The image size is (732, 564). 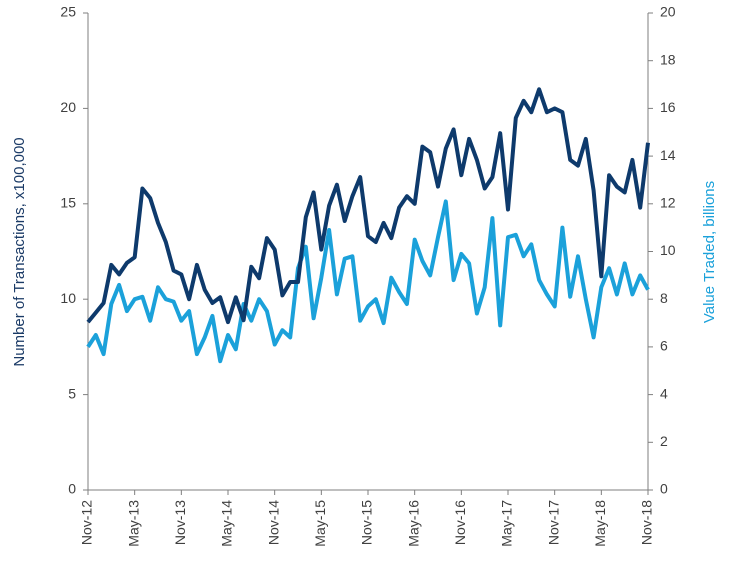 What do you see at coordinates (664, 393) in the screenshot?
I see `y2-tick-label: 4` at bounding box center [664, 393].